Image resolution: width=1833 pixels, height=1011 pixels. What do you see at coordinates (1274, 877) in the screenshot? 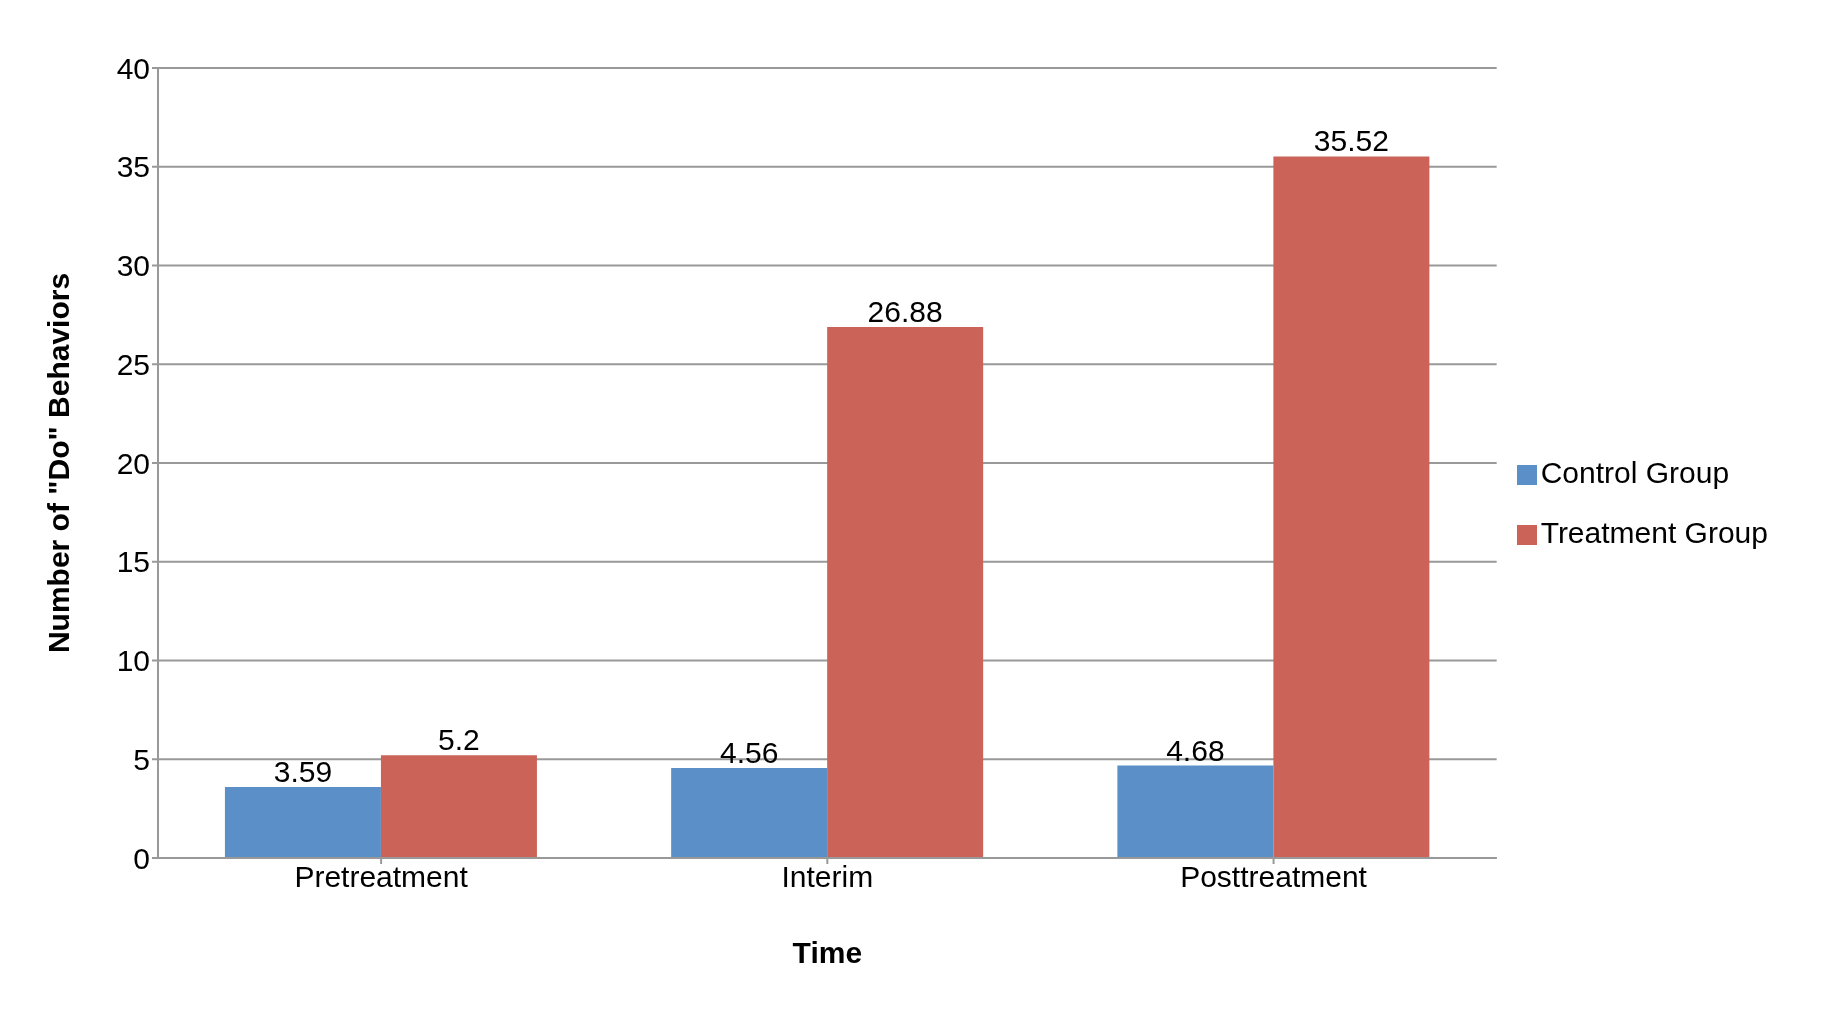
I see `x-tick-label: Posttreatment` at bounding box center [1274, 877].